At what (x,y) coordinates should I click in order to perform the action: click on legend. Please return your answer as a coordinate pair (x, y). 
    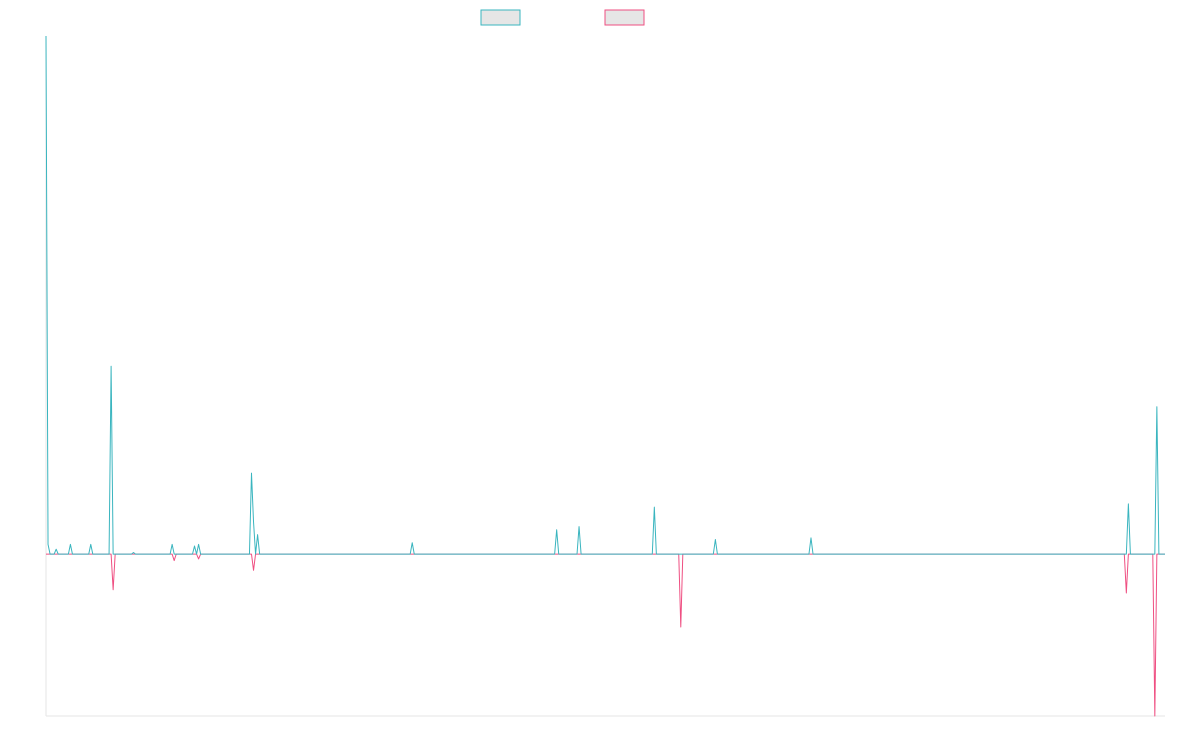
    Looking at the image, I should click on (562, 17).